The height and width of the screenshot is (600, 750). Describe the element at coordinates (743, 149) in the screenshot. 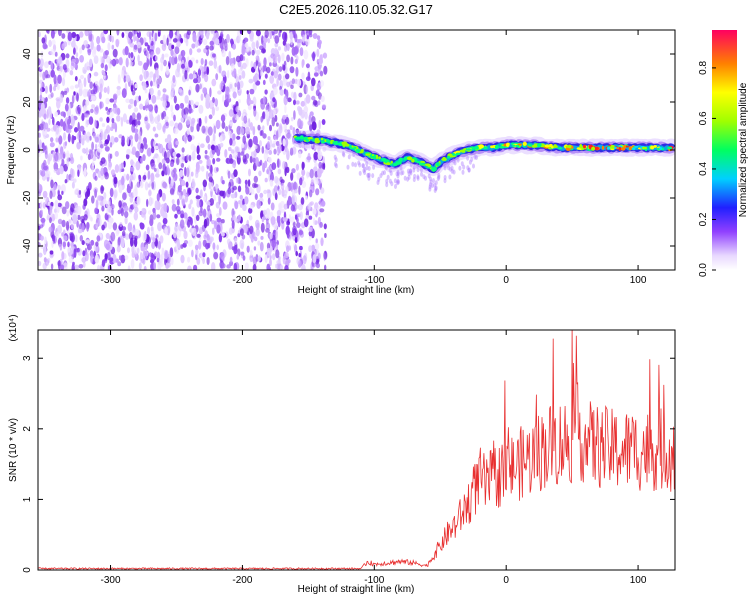

I see `colorbar-label: Normalized spectral amplitude` at that location.